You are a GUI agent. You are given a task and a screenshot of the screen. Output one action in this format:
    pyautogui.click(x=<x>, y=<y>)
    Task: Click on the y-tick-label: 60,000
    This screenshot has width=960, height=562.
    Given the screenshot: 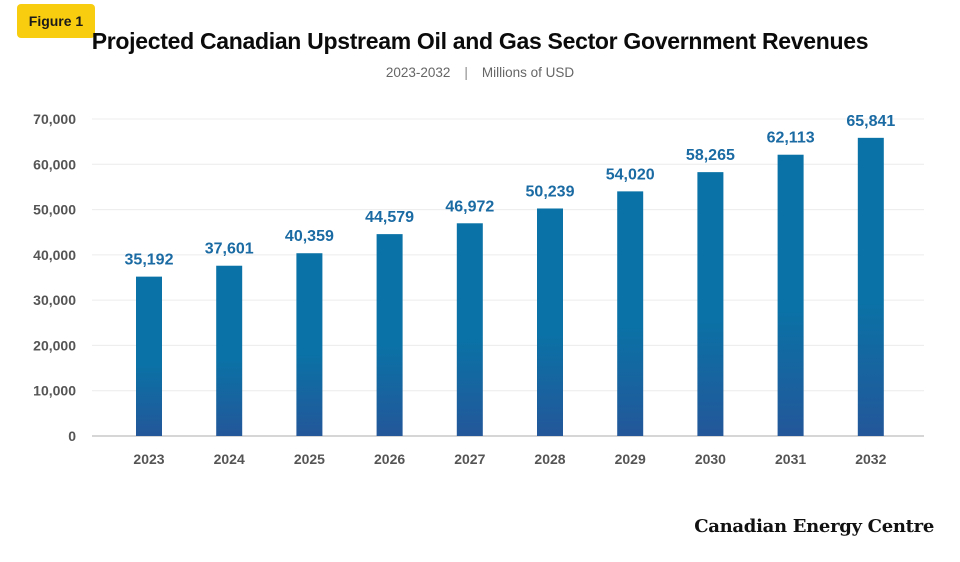 What is the action you would take?
    pyautogui.click(x=54, y=164)
    